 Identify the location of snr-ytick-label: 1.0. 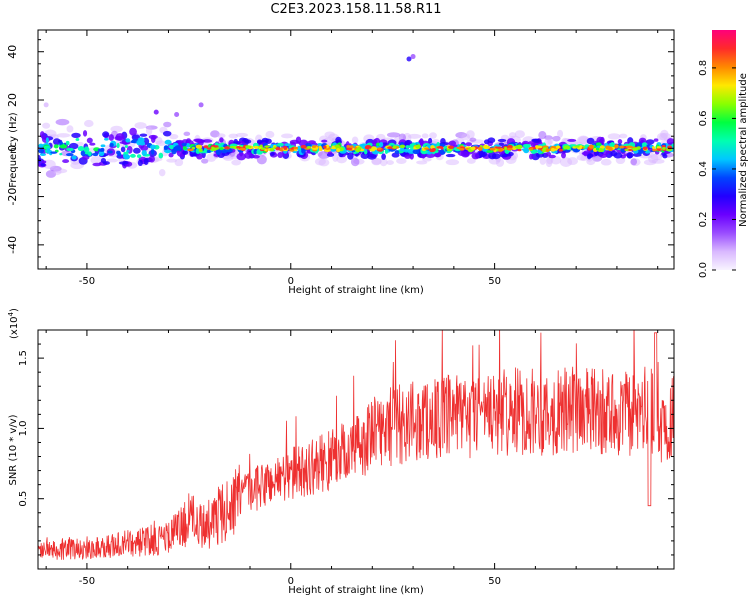
(23, 428).